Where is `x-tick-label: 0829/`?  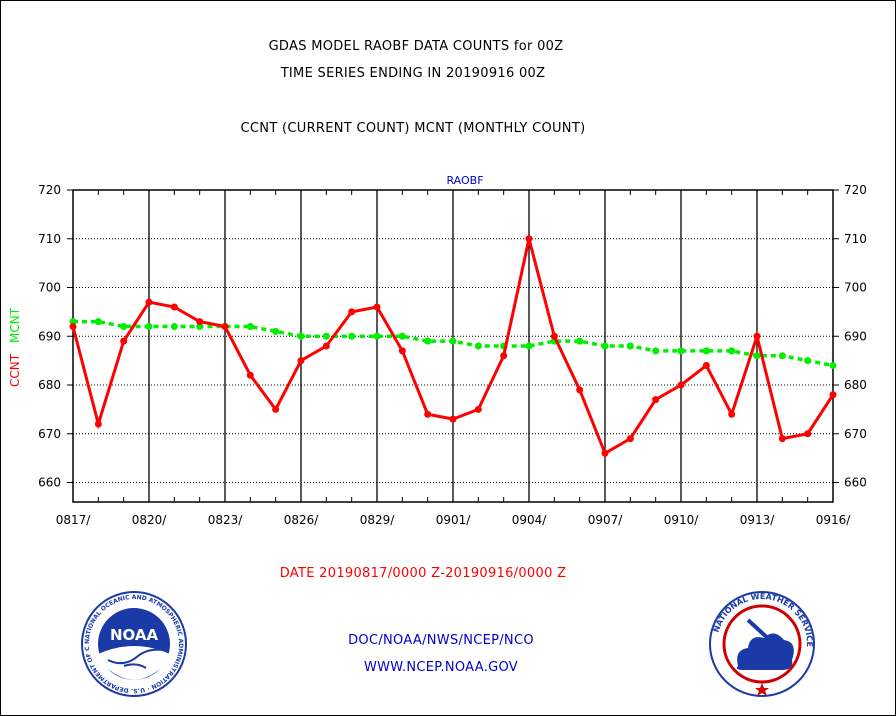 x-tick-label: 0829/ is located at coordinates (378, 520).